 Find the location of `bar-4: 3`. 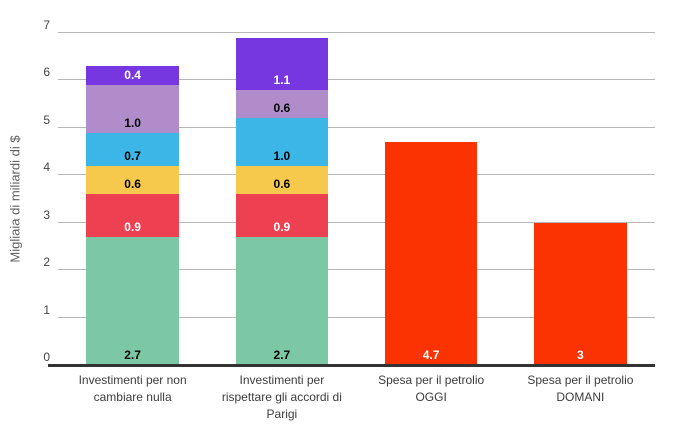

bar-4: 3 is located at coordinates (580, 199).